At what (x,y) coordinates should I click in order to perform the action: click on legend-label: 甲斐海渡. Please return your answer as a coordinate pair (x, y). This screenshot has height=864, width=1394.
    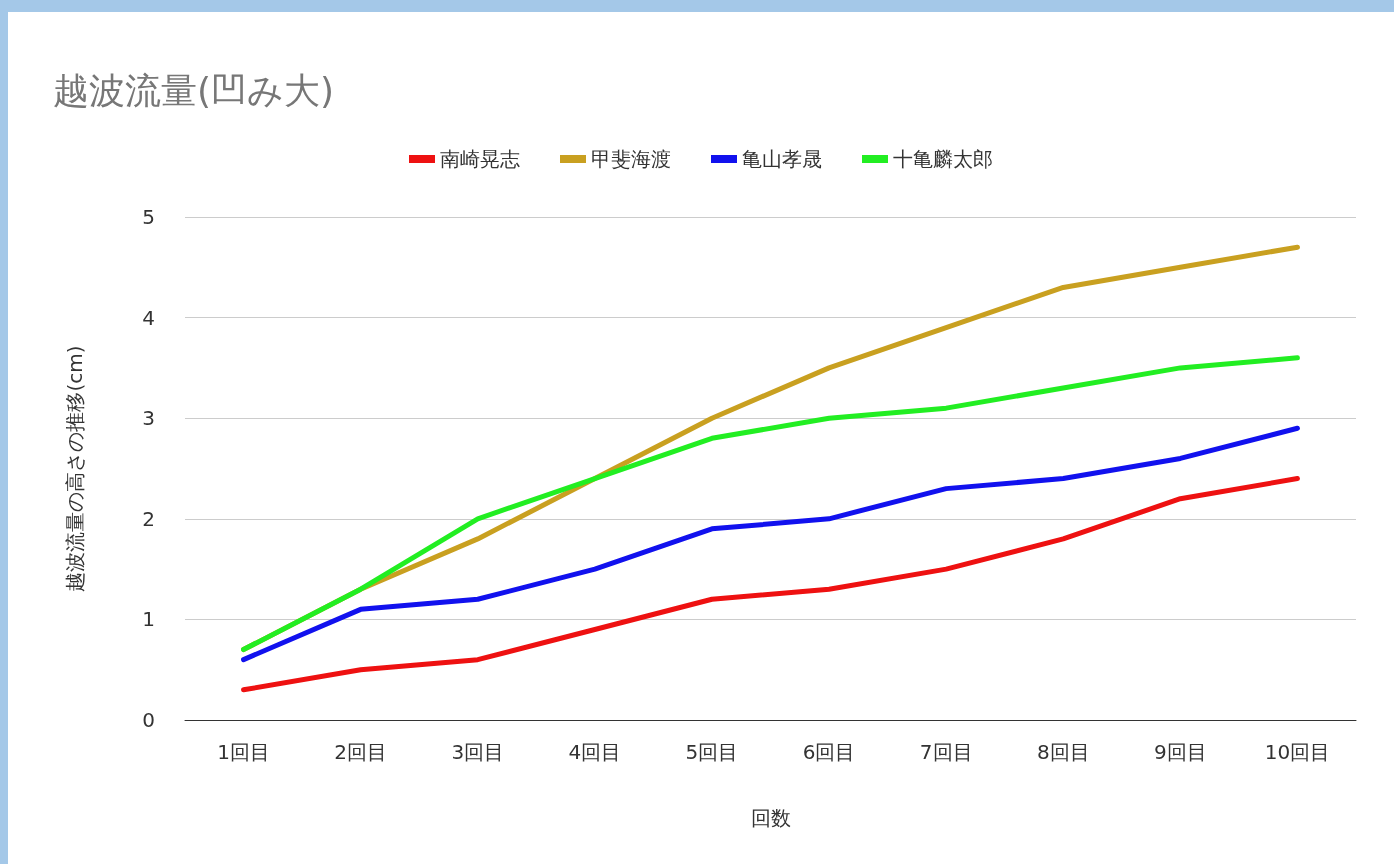
    Looking at the image, I should click on (631, 159).